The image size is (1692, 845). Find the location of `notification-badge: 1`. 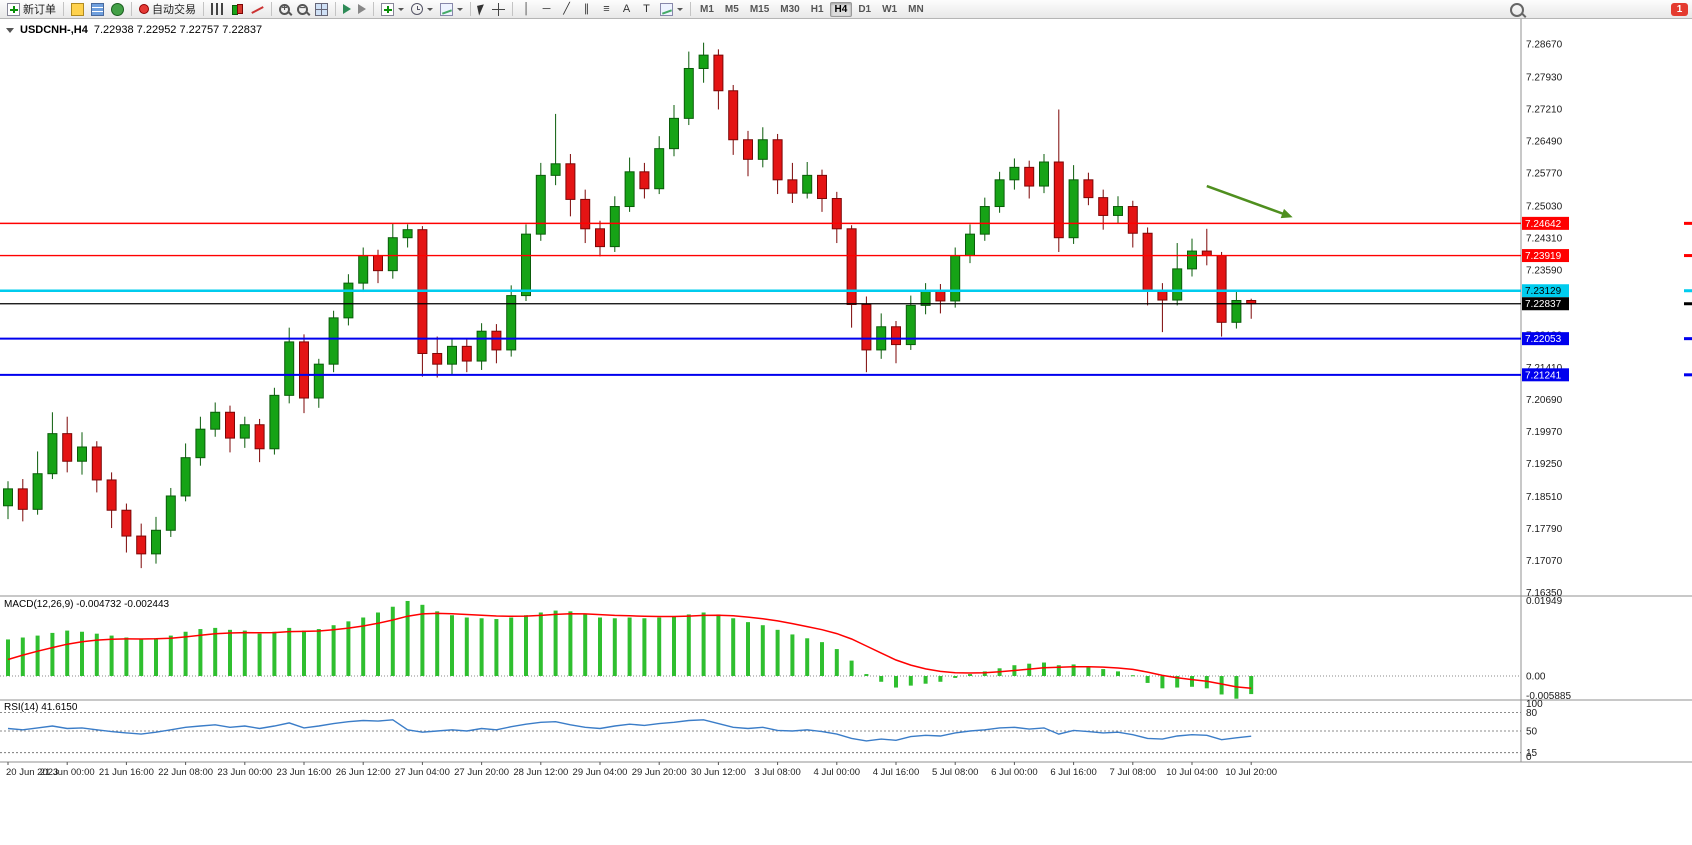

notification-badge: 1 is located at coordinates (1679, 9).